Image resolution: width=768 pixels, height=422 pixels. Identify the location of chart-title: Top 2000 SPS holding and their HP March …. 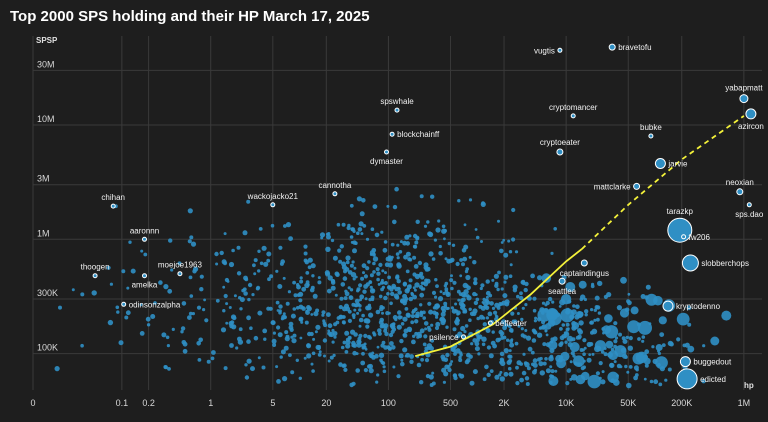
(190, 16).